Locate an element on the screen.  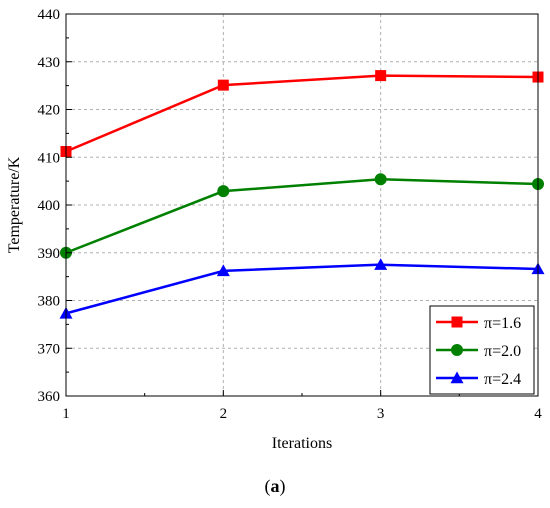
y-tick-label: 420 is located at coordinates (49, 111).